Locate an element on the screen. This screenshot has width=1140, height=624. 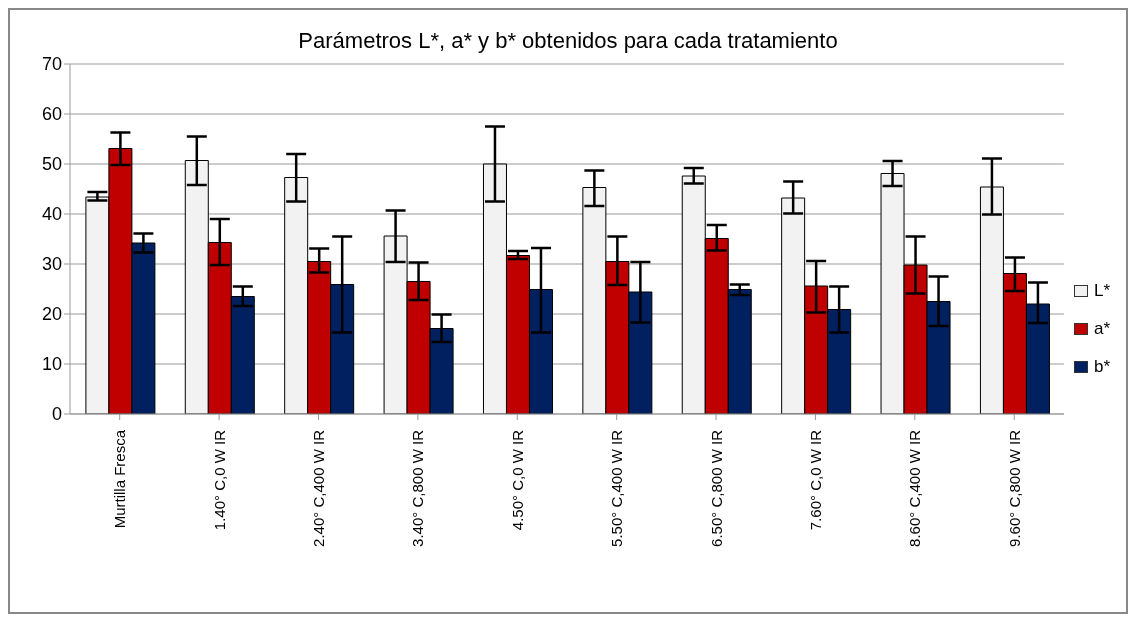
x-tick-label: 2.40° C,400 W IR is located at coordinates (318, 488).